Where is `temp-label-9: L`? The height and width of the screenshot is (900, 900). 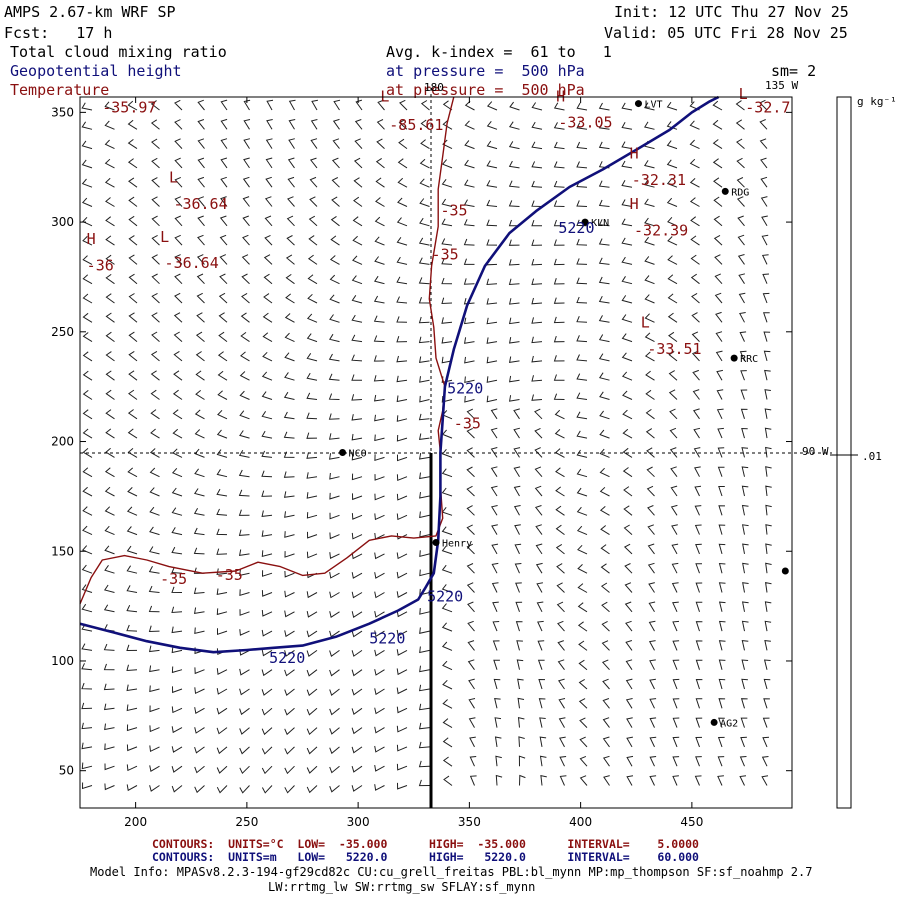
temp-label-9: L is located at coordinates (173, 178).